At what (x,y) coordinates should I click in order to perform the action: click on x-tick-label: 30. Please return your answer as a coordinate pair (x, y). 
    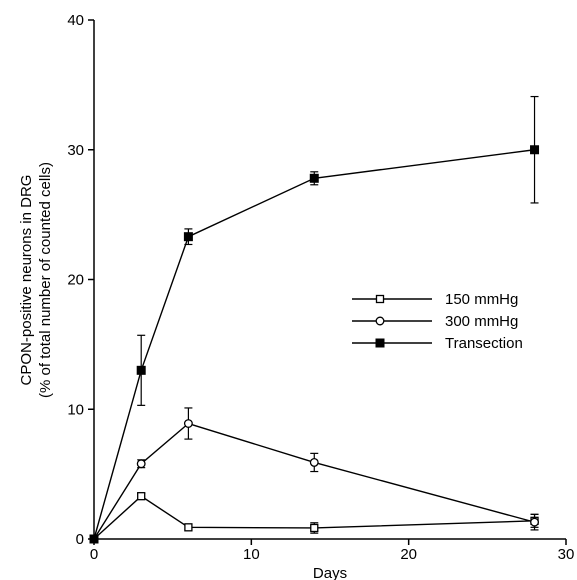
    Looking at the image, I should click on (566, 554).